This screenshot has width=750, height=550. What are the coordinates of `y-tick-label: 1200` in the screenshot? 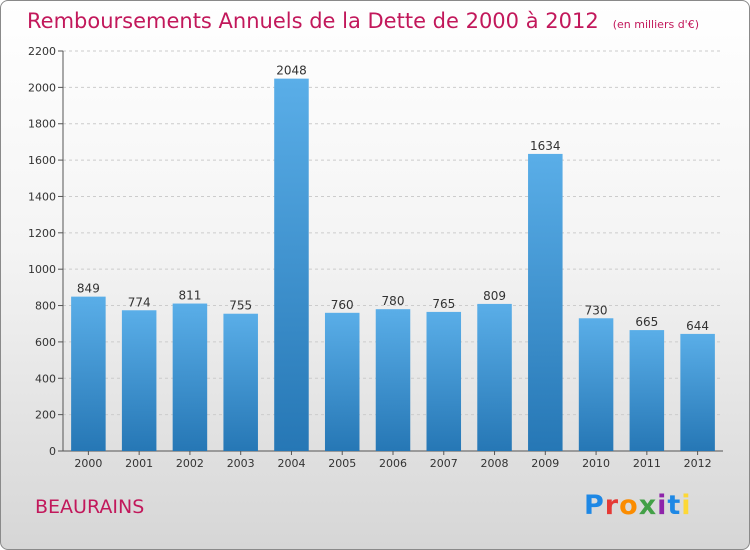 It's located at (42, 233).